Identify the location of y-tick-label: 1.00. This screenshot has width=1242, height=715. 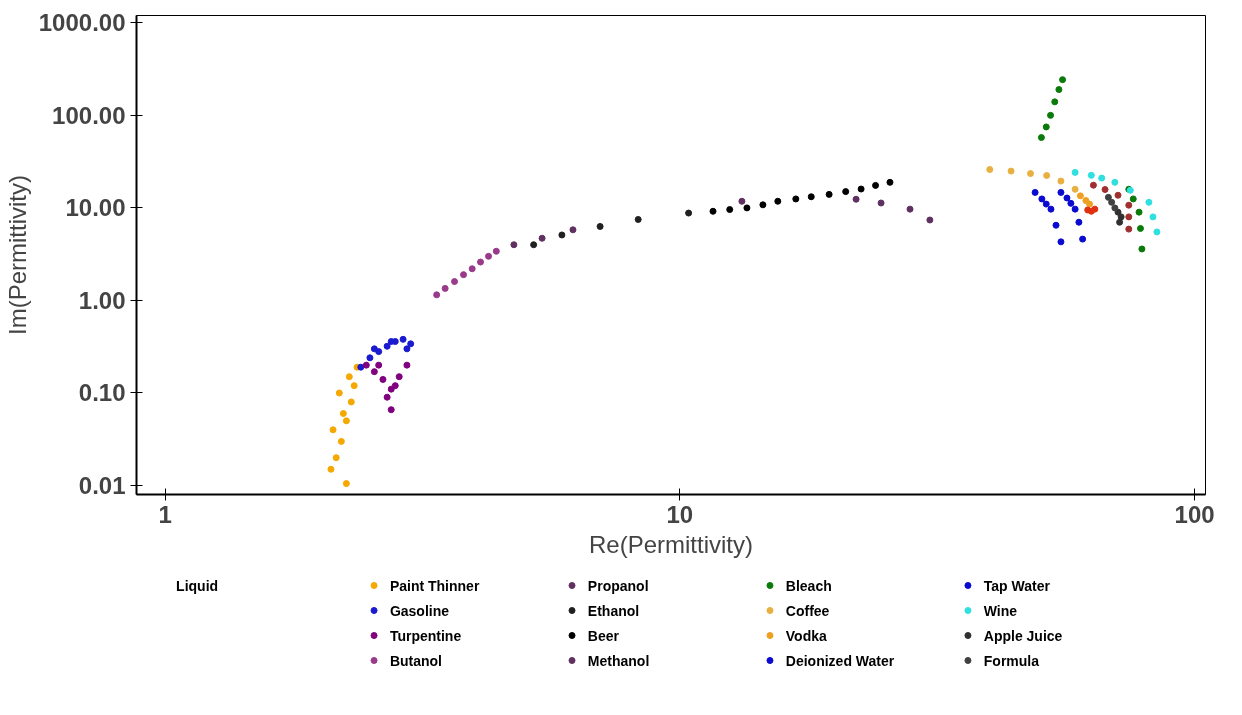
(102, 300).